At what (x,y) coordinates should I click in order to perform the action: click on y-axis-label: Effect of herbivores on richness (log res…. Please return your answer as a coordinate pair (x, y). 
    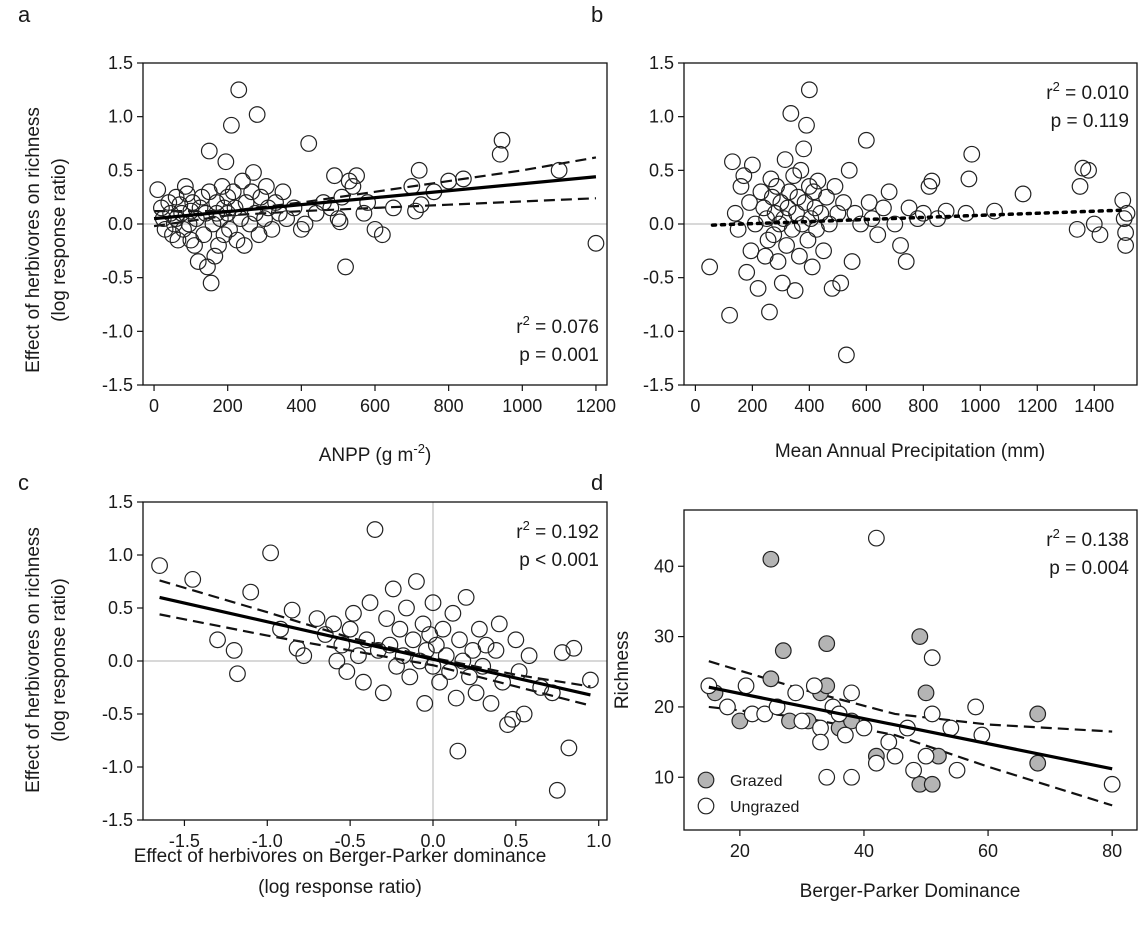
    Looking at the image, I should click on (46, 660).